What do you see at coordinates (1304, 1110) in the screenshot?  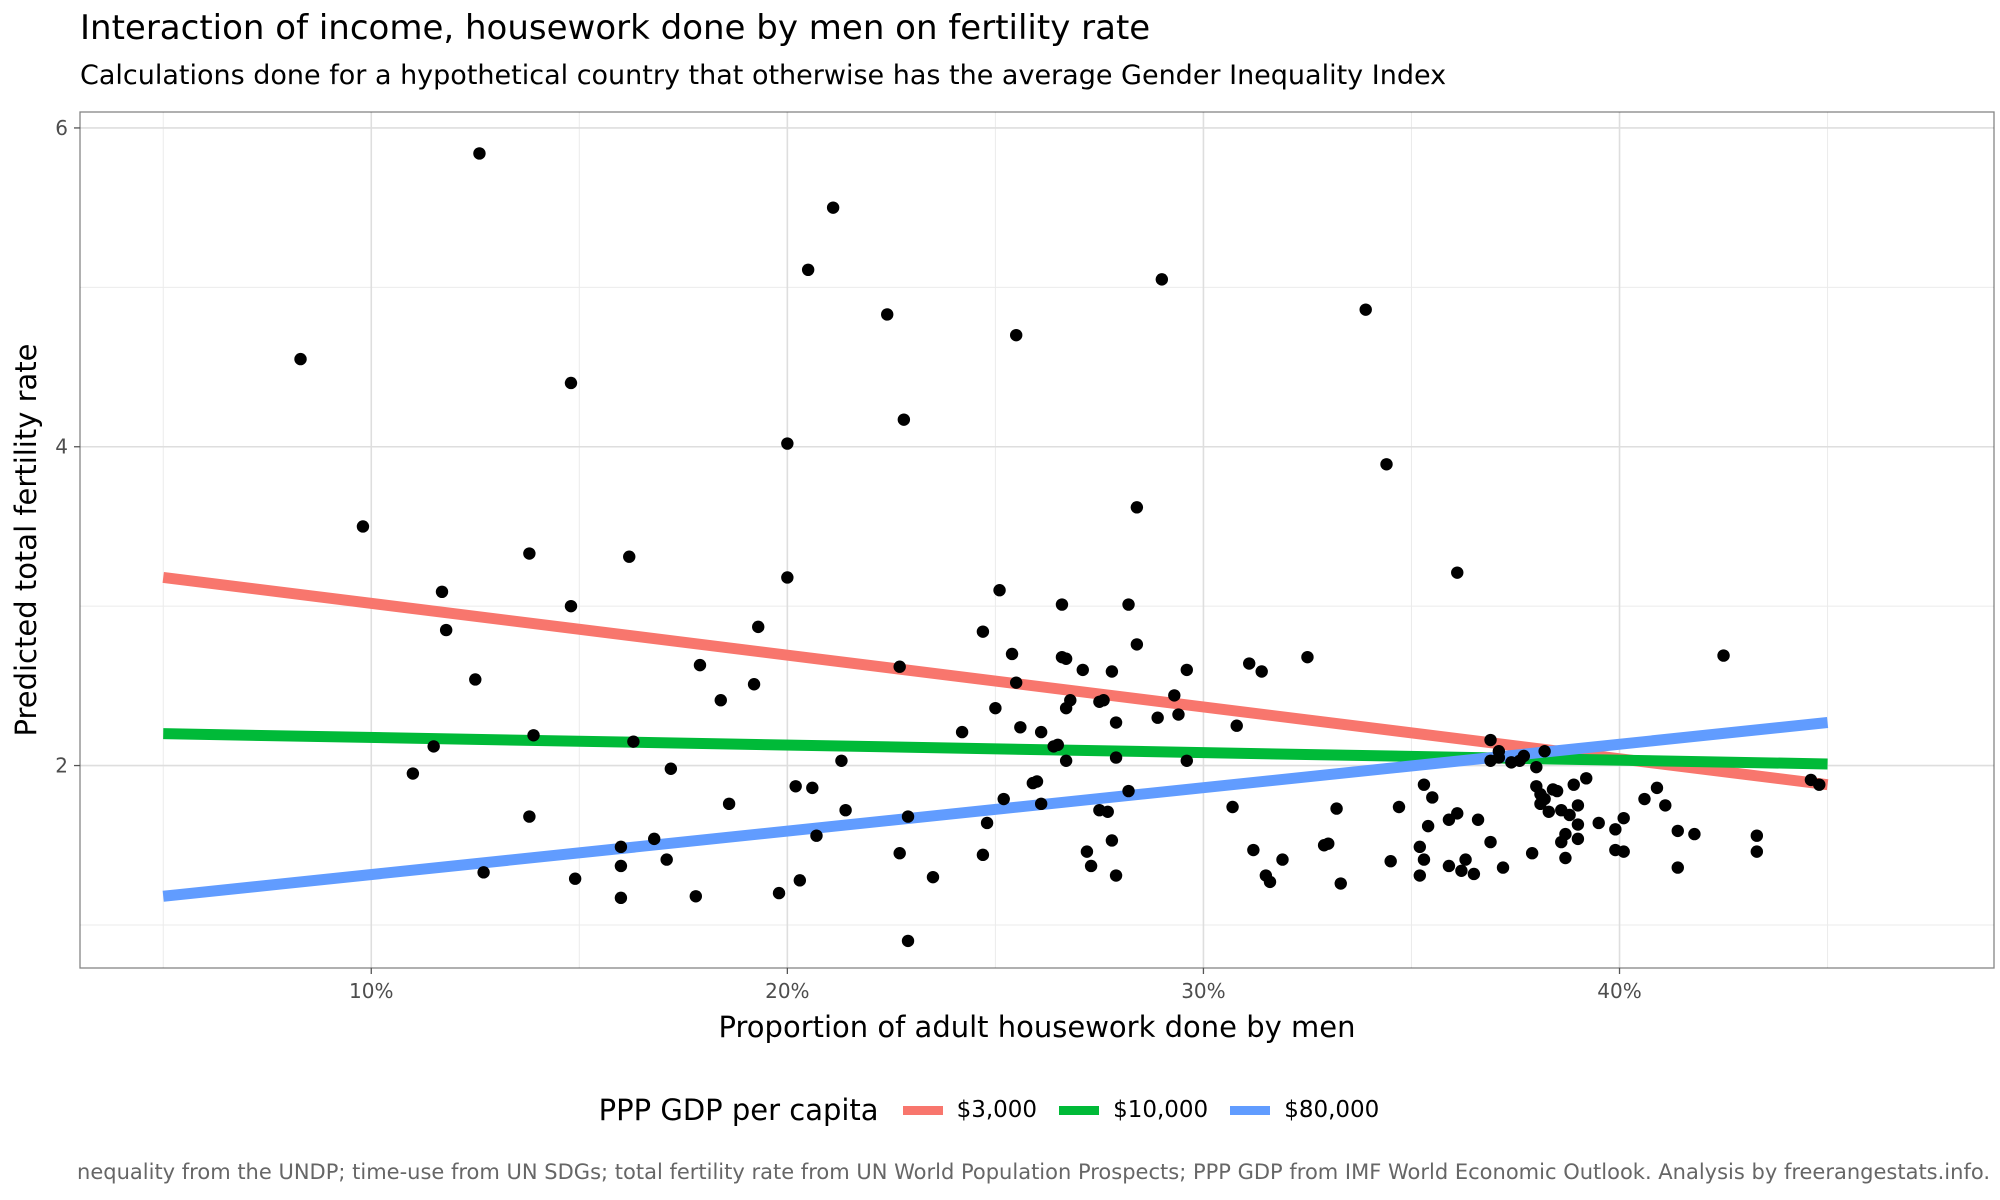 I see `legend-item-80000: $80,000` at bounding box center [1304, 1110].